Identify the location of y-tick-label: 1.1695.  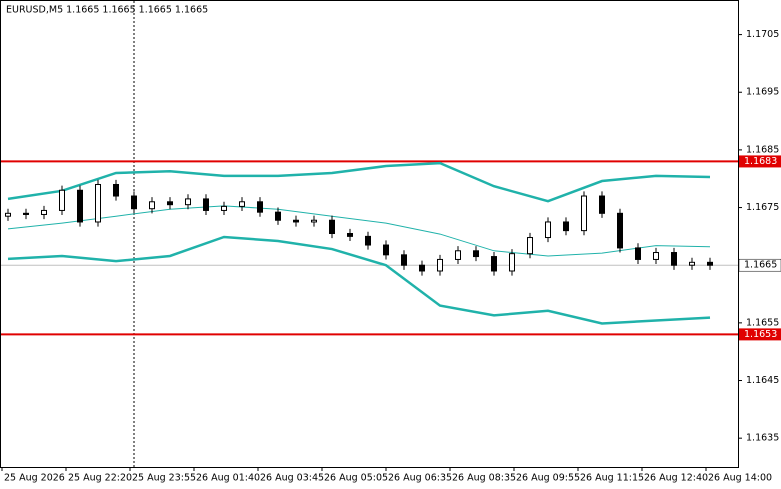
(762, 92).